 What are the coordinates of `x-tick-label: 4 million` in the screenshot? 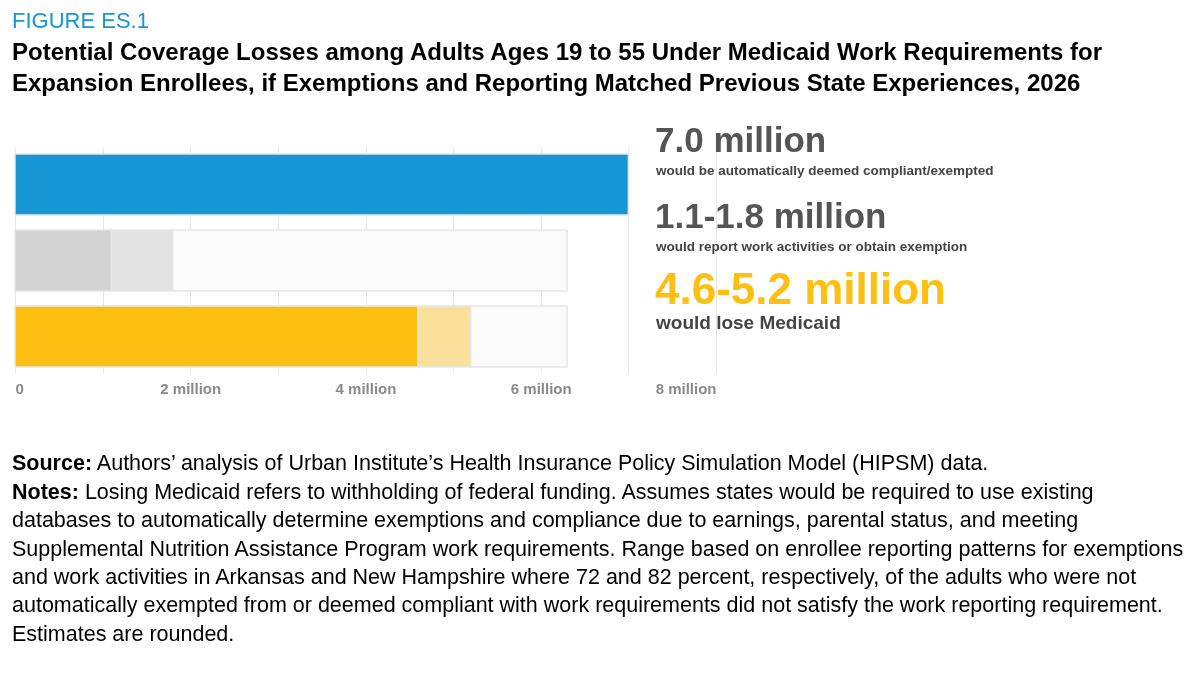 It's located at (366, 388).